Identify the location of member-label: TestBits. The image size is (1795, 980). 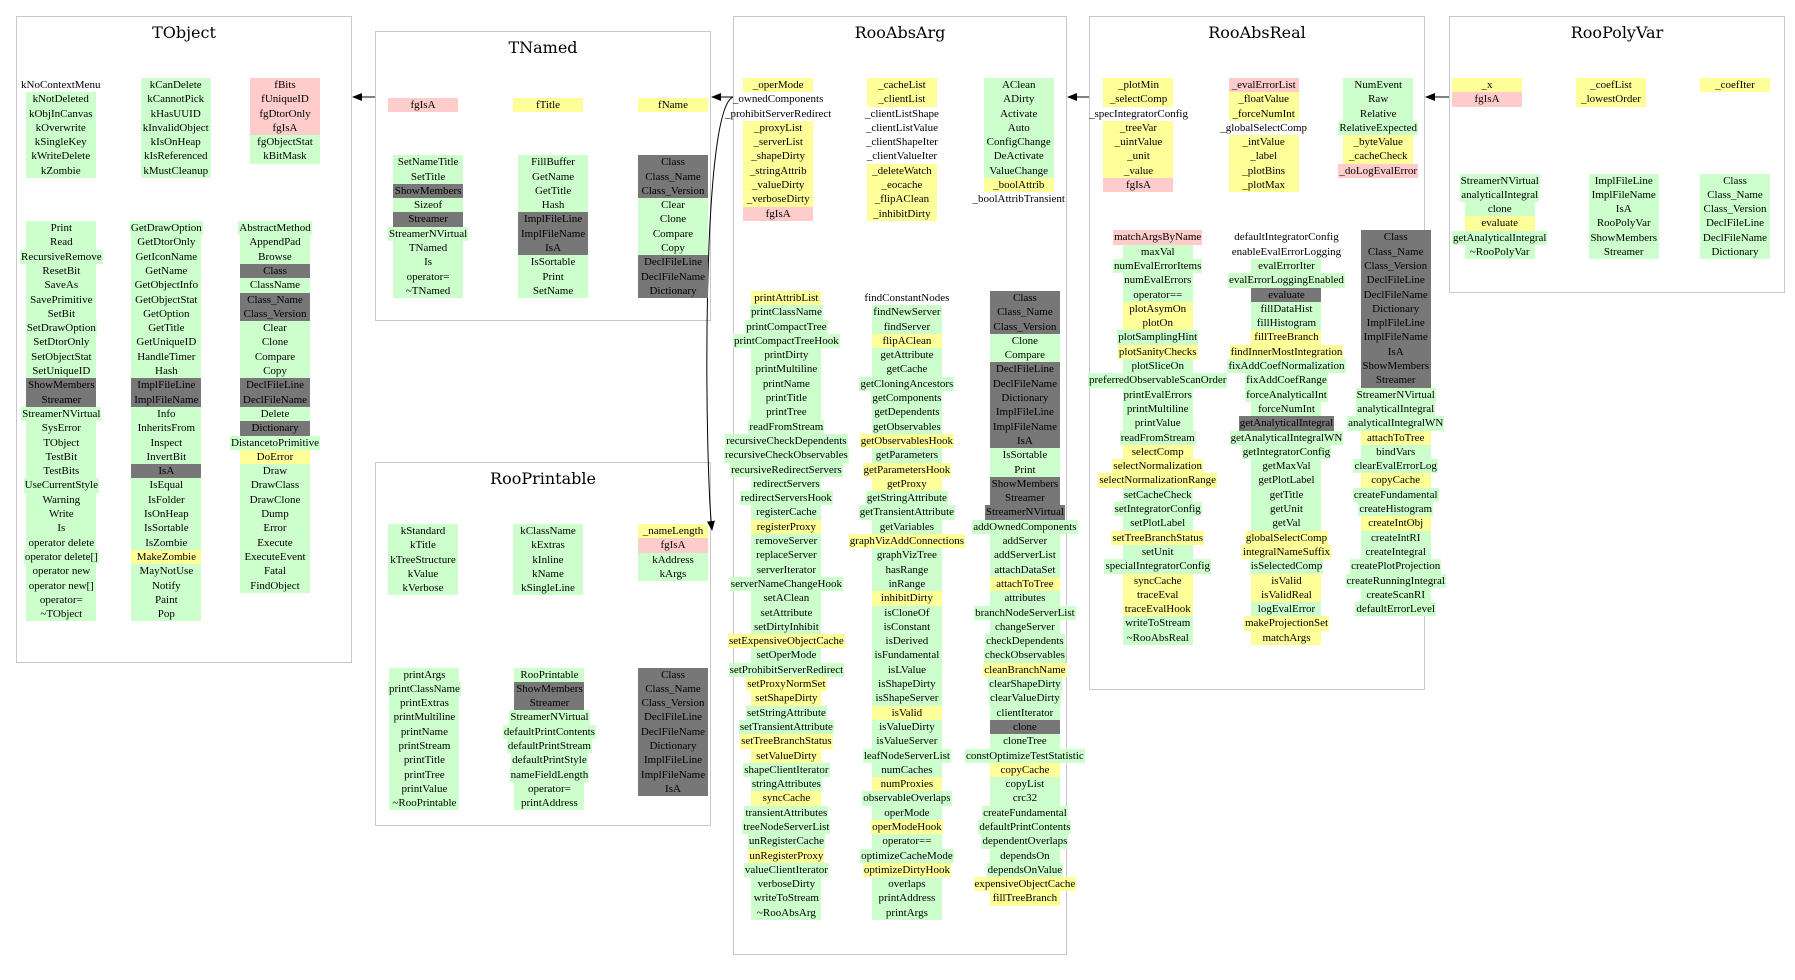
(61, 471).